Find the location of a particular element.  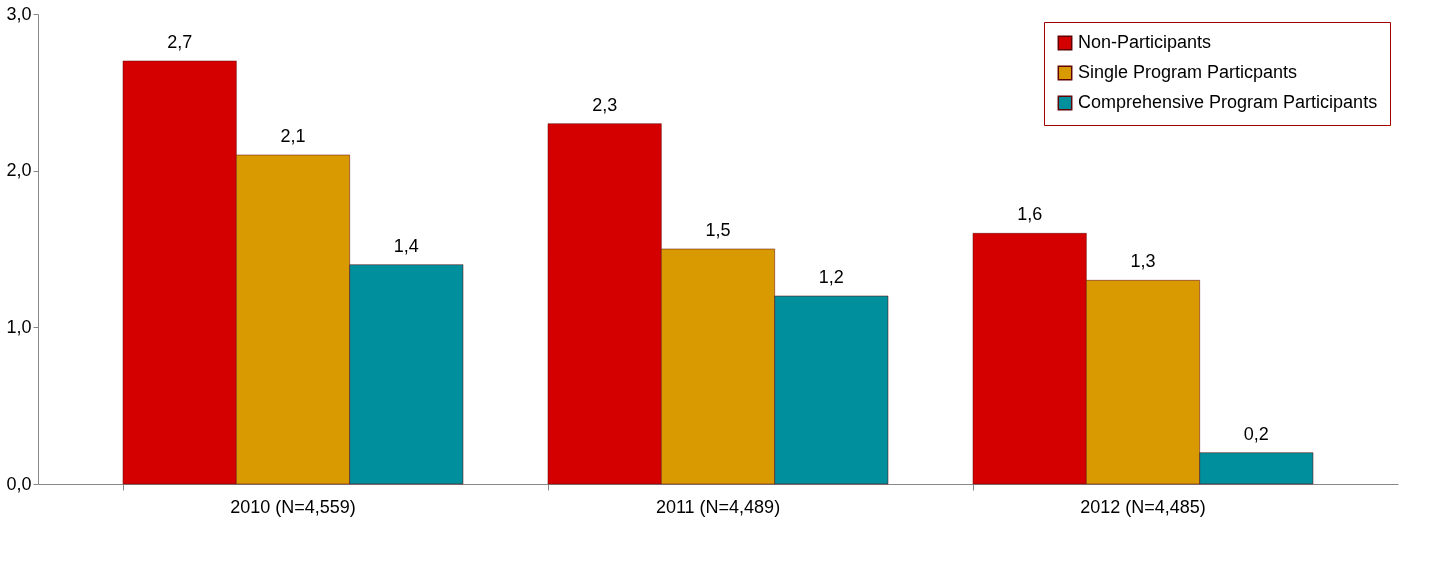

y-tick-label: 1,0 is located at coordinates (19, 326).